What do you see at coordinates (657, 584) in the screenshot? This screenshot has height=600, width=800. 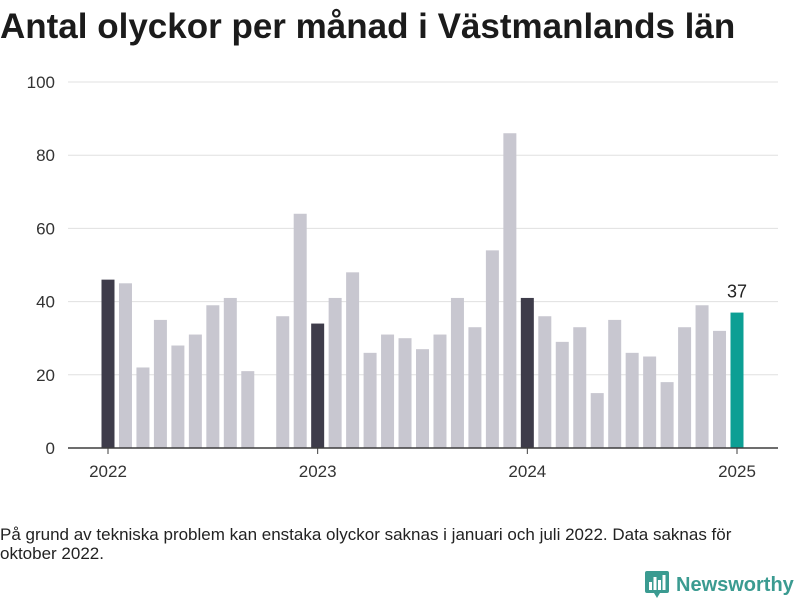 I see `newsworthy-logo-icon` at bounding box center [657, 584].